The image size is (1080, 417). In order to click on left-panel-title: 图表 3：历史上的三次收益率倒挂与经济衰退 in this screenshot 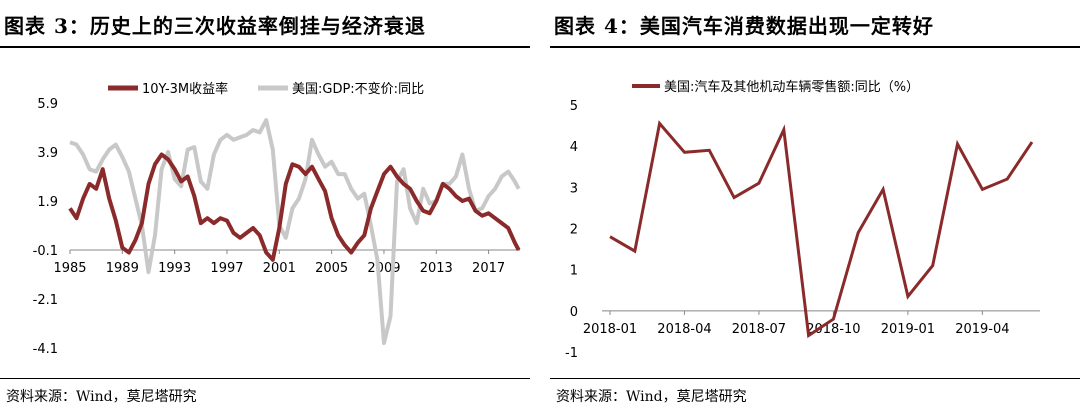, I will do `click(215, 26)`.